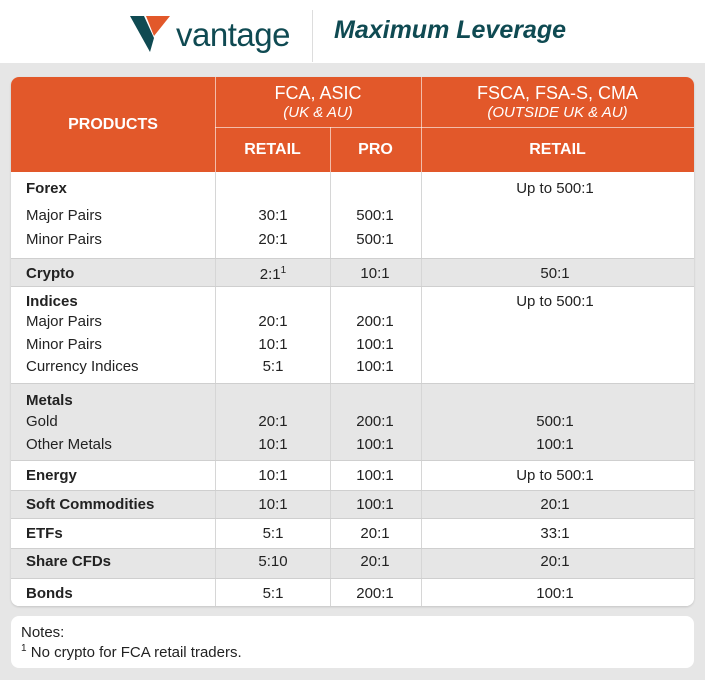 This screenshot has width=705, height=680. Describe the element at coordinates (375, 149) in the screenshot. I see `col-pro: PRO` at that location.